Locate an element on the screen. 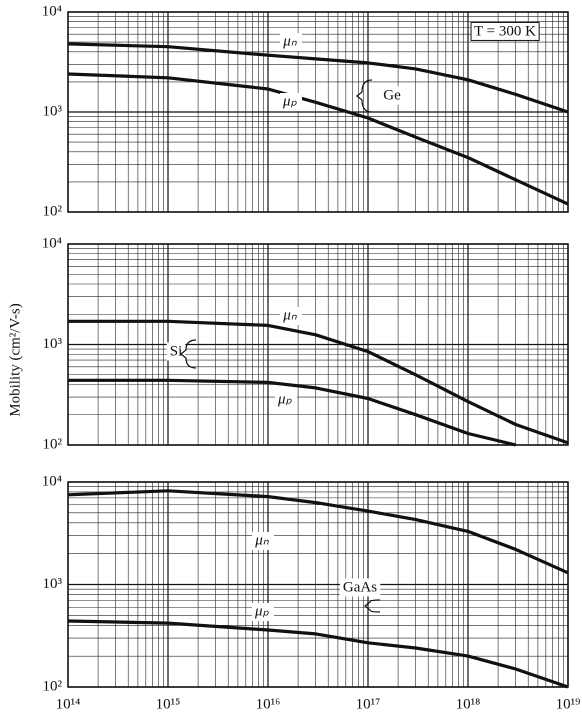 The image size is (582, 717). annotation: Si is located at coordinates (176, 351).